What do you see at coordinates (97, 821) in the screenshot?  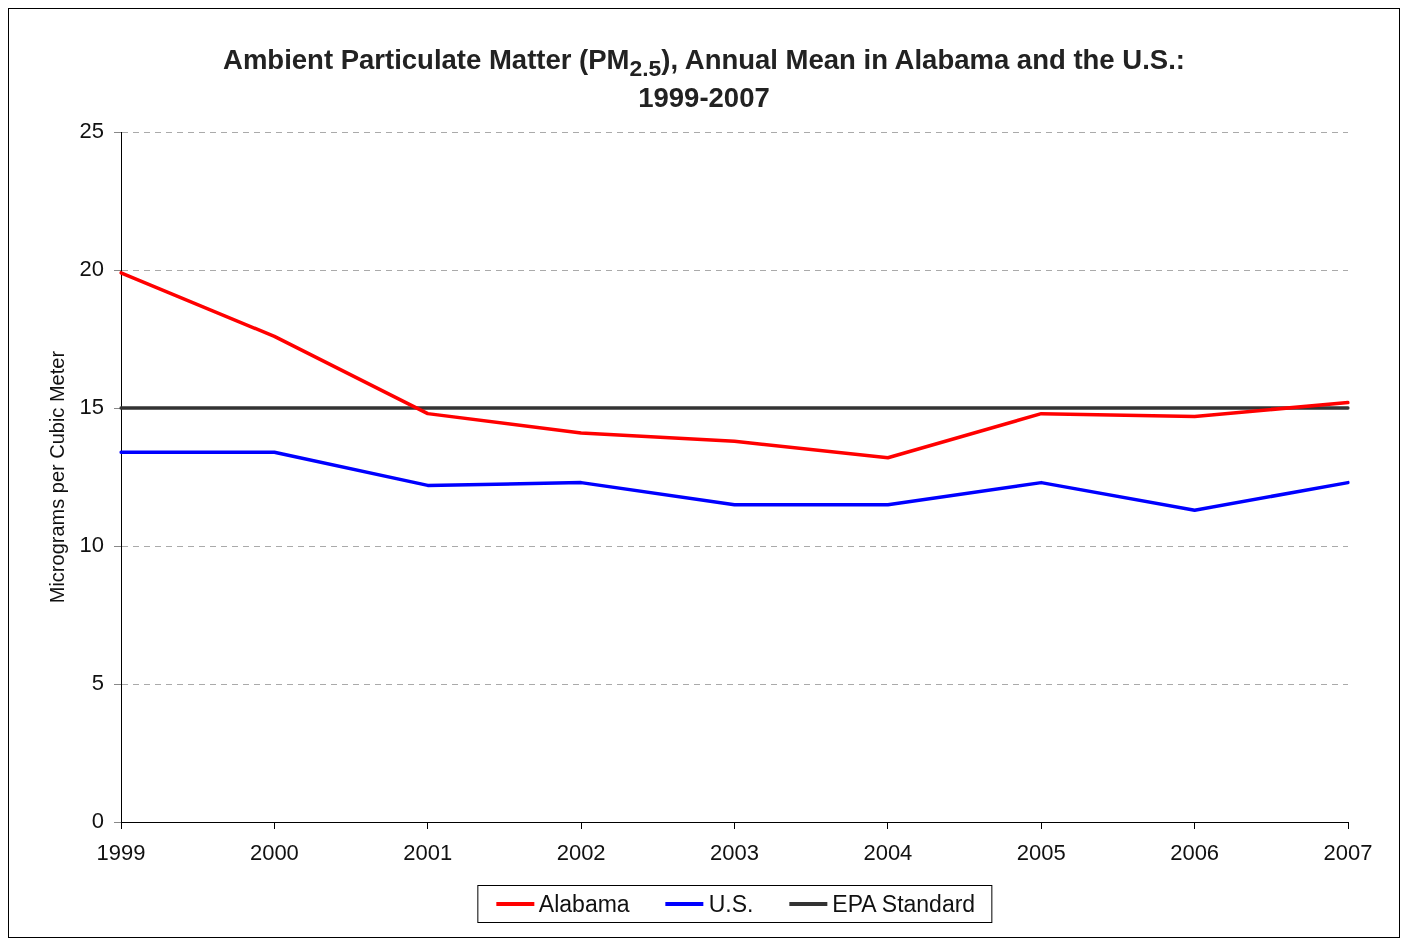 I see `y-tick-label: 0` at bounding box center [97, 821].